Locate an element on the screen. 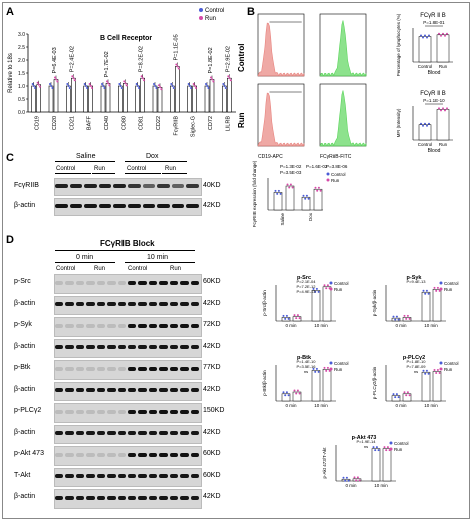 This screenshot has width=474, height=523. d-chart-p: P=1.8E-10 is located at coordinates (416, 361).